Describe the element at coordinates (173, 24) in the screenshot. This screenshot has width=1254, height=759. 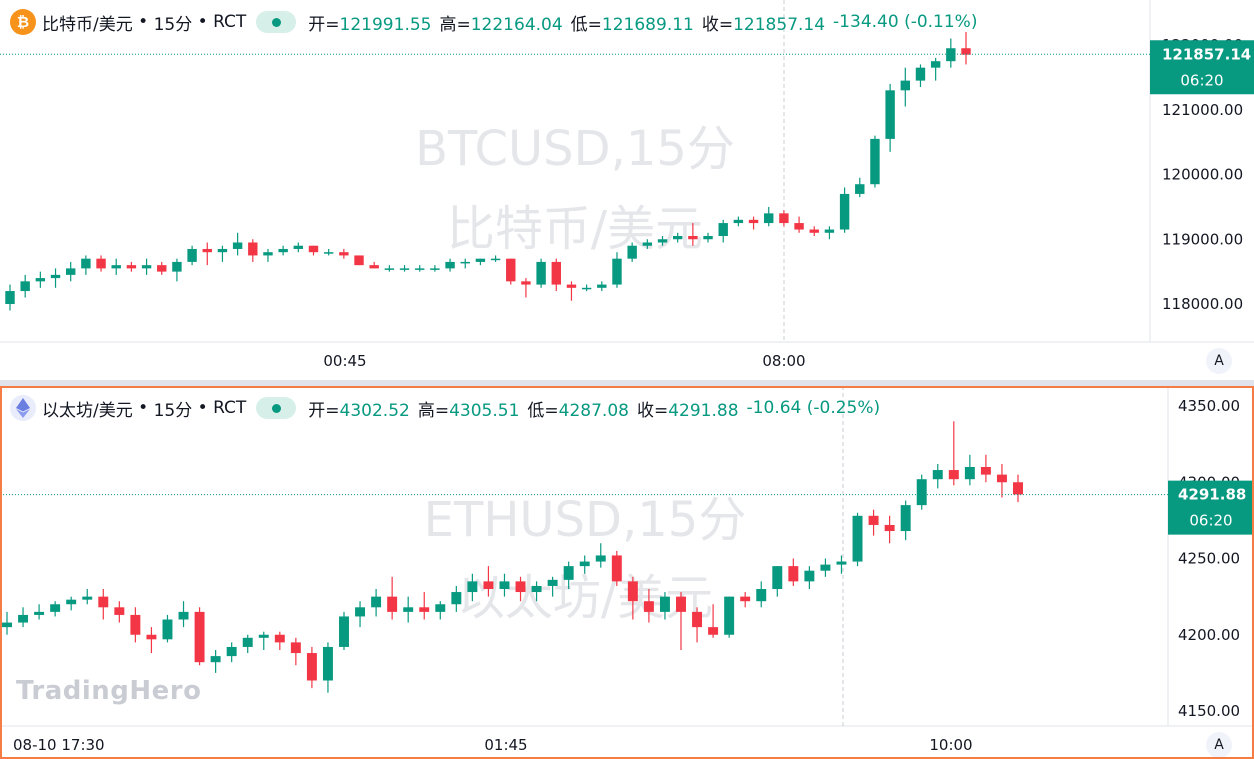
I see `btc-interval: 15分` at that location.